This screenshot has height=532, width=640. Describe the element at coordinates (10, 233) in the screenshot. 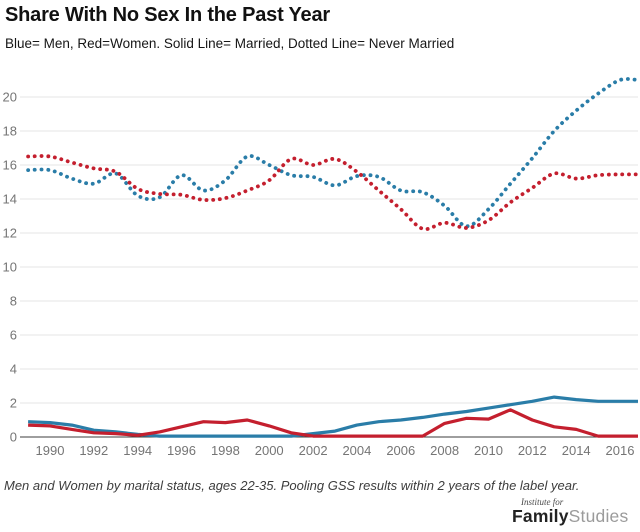

I see `y-tick-label: 12` at that location.